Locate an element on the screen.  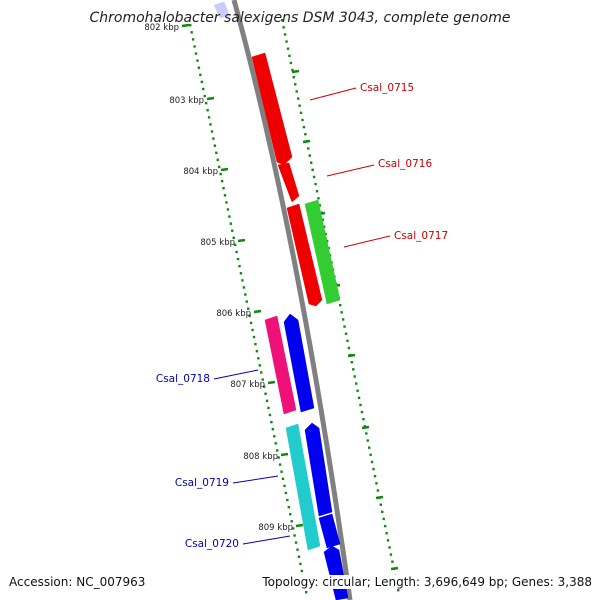
tick-label: 802 kbp is located at coordinates (161, 28).